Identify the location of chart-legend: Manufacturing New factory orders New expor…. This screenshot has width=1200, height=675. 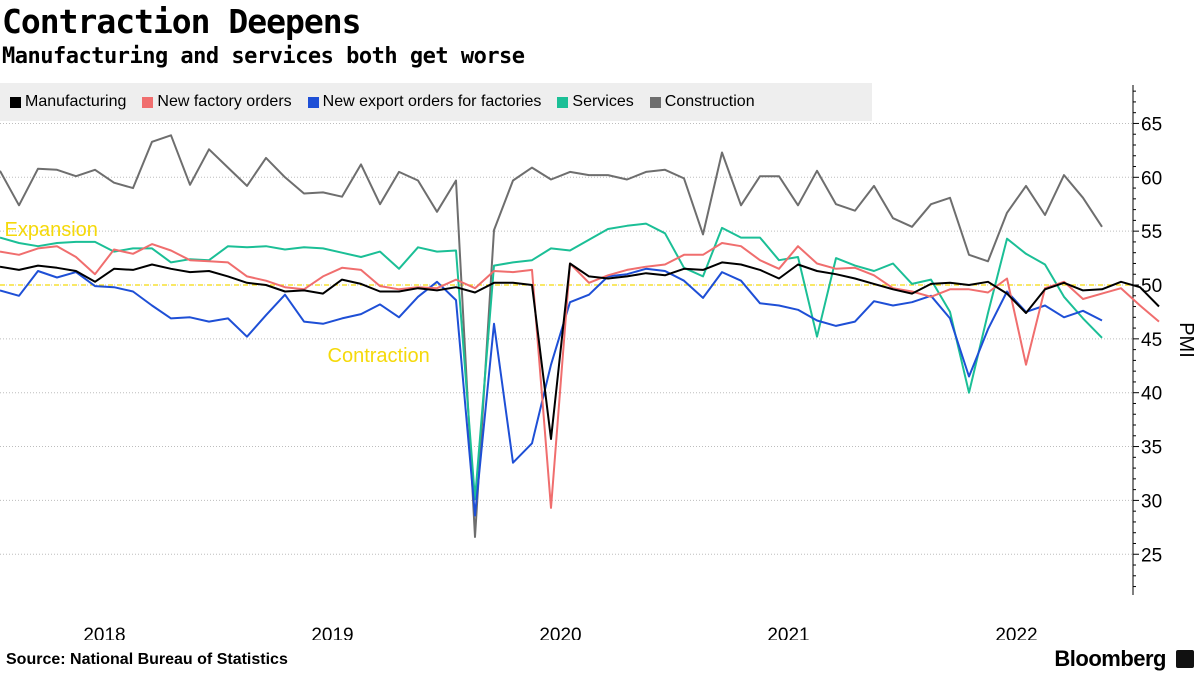
(436, 102).